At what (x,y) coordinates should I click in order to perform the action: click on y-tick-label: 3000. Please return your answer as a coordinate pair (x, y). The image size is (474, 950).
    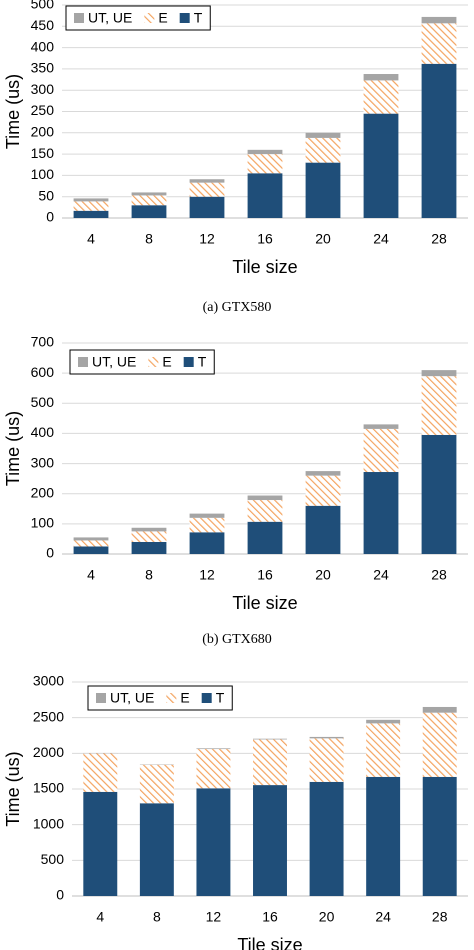
    Looking at the image, I should click on (48, 681).